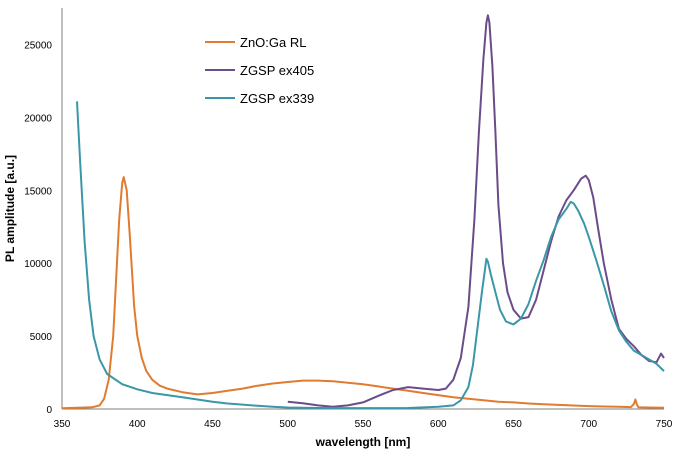 The width and height of the screenshot is (681, 454). What do you see at coordinates (513, 424) in the screenshot?
I see `x-tick-label: 650` at bounding box center [513, 424].